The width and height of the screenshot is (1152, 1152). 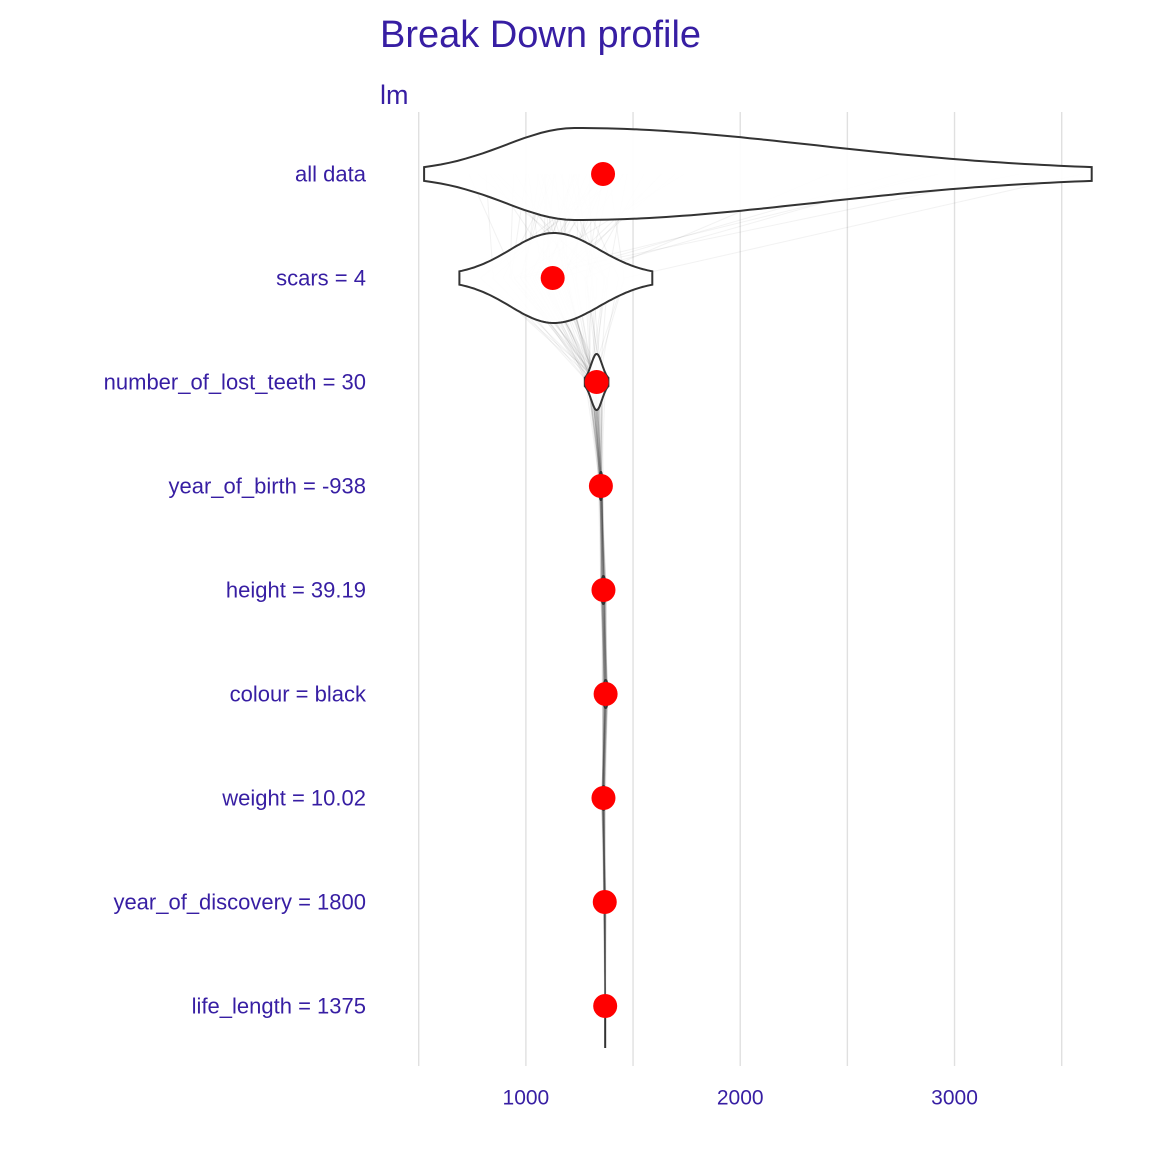 What do you see at coordinates (298, 694) in the screenshot?
I see `y-tick-label: colour = black` at bounding box center [298, 694].